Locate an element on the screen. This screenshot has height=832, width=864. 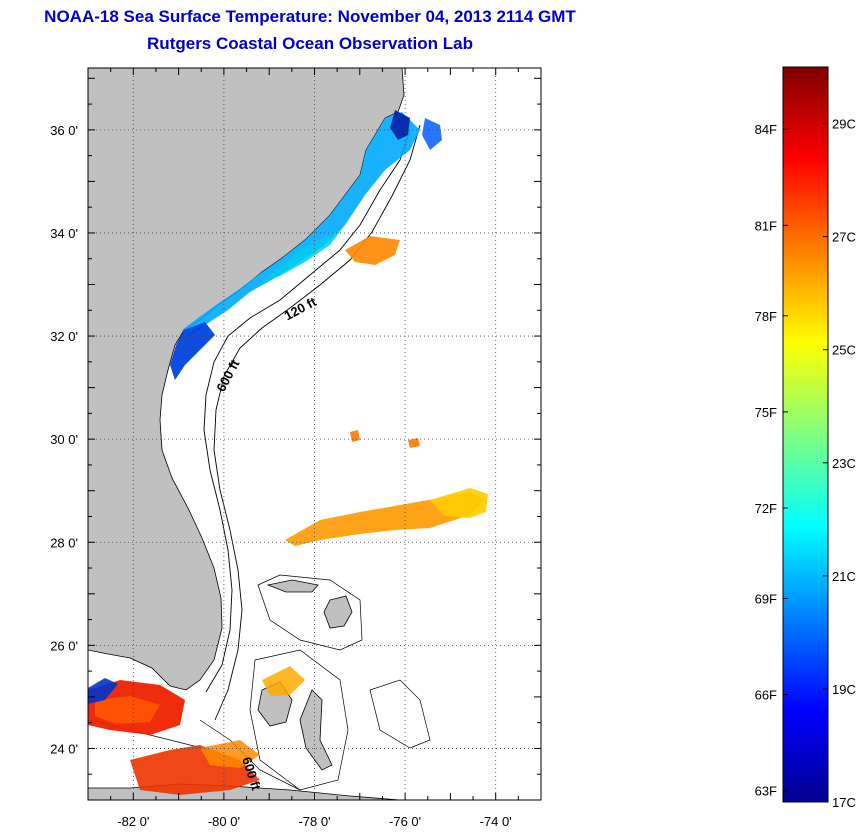
colorbar-celsius-label: 17C is located at coordinates (844, 802).